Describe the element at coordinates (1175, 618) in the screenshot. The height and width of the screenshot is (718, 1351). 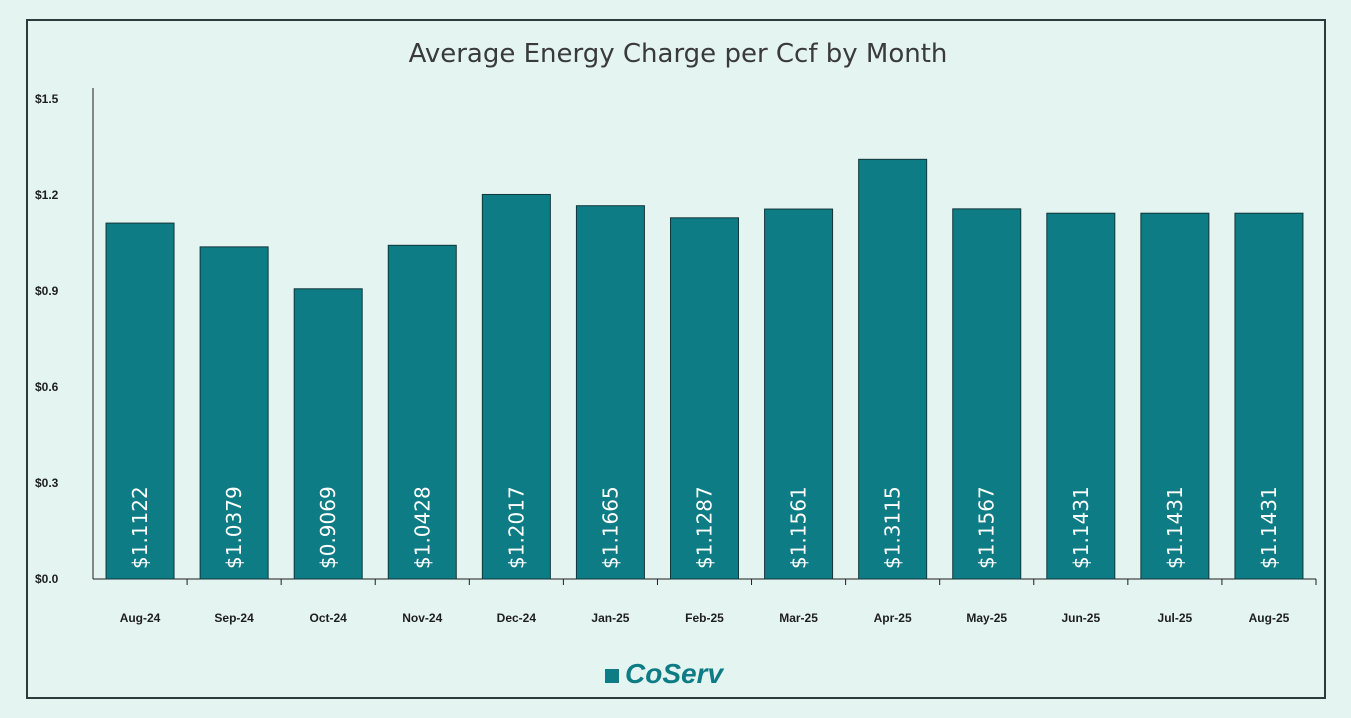
I see `x-tick-label: Jul-25` at that location.